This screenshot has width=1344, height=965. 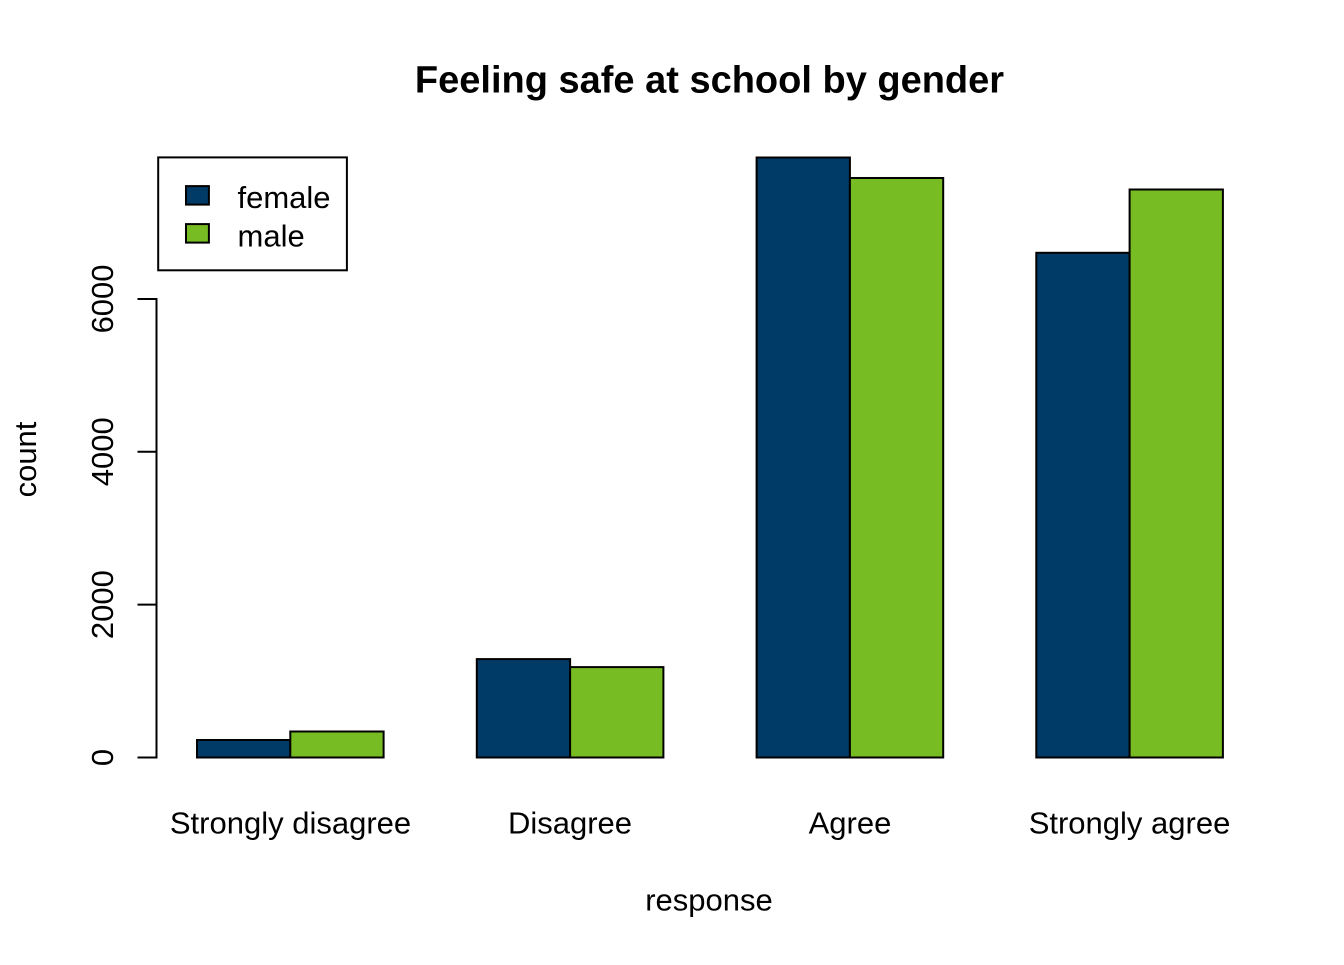 I want to click on svg-text: Strongly disagree, so click(x=290, y=823).